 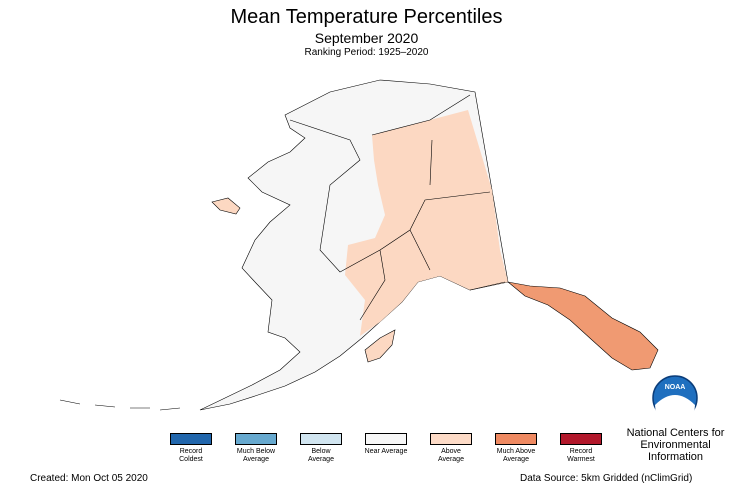 What do you see at coordinates (386, 451) in the screenshot?
I see `legend-label: Near Average` at bounding box center [386, 451].